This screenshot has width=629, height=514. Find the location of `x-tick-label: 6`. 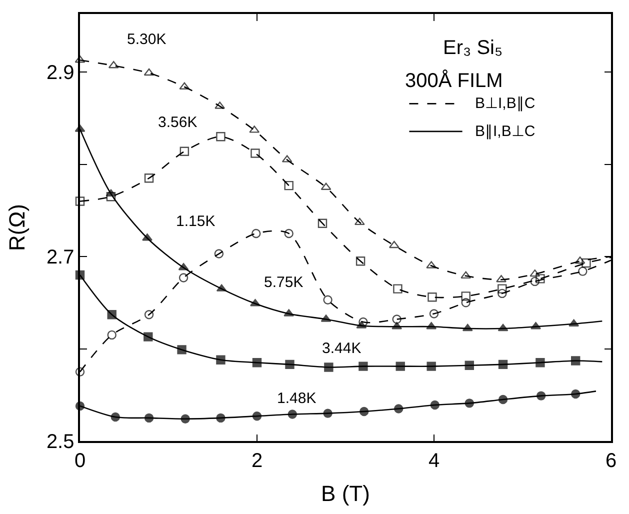

x-tick-label: 6 is located at coordinates (611, 461).